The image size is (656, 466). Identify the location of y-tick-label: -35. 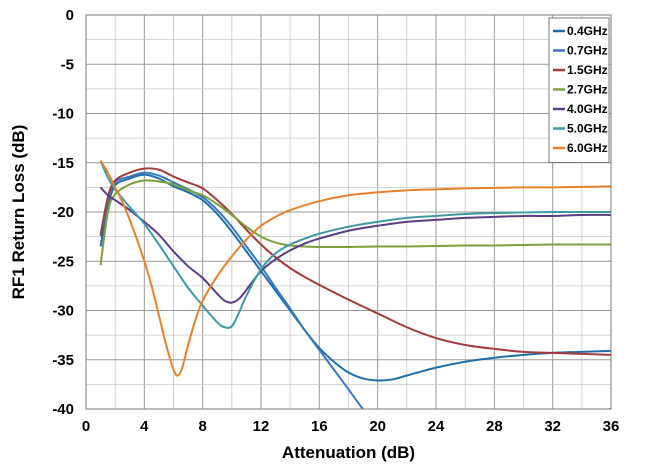
(63, 360).